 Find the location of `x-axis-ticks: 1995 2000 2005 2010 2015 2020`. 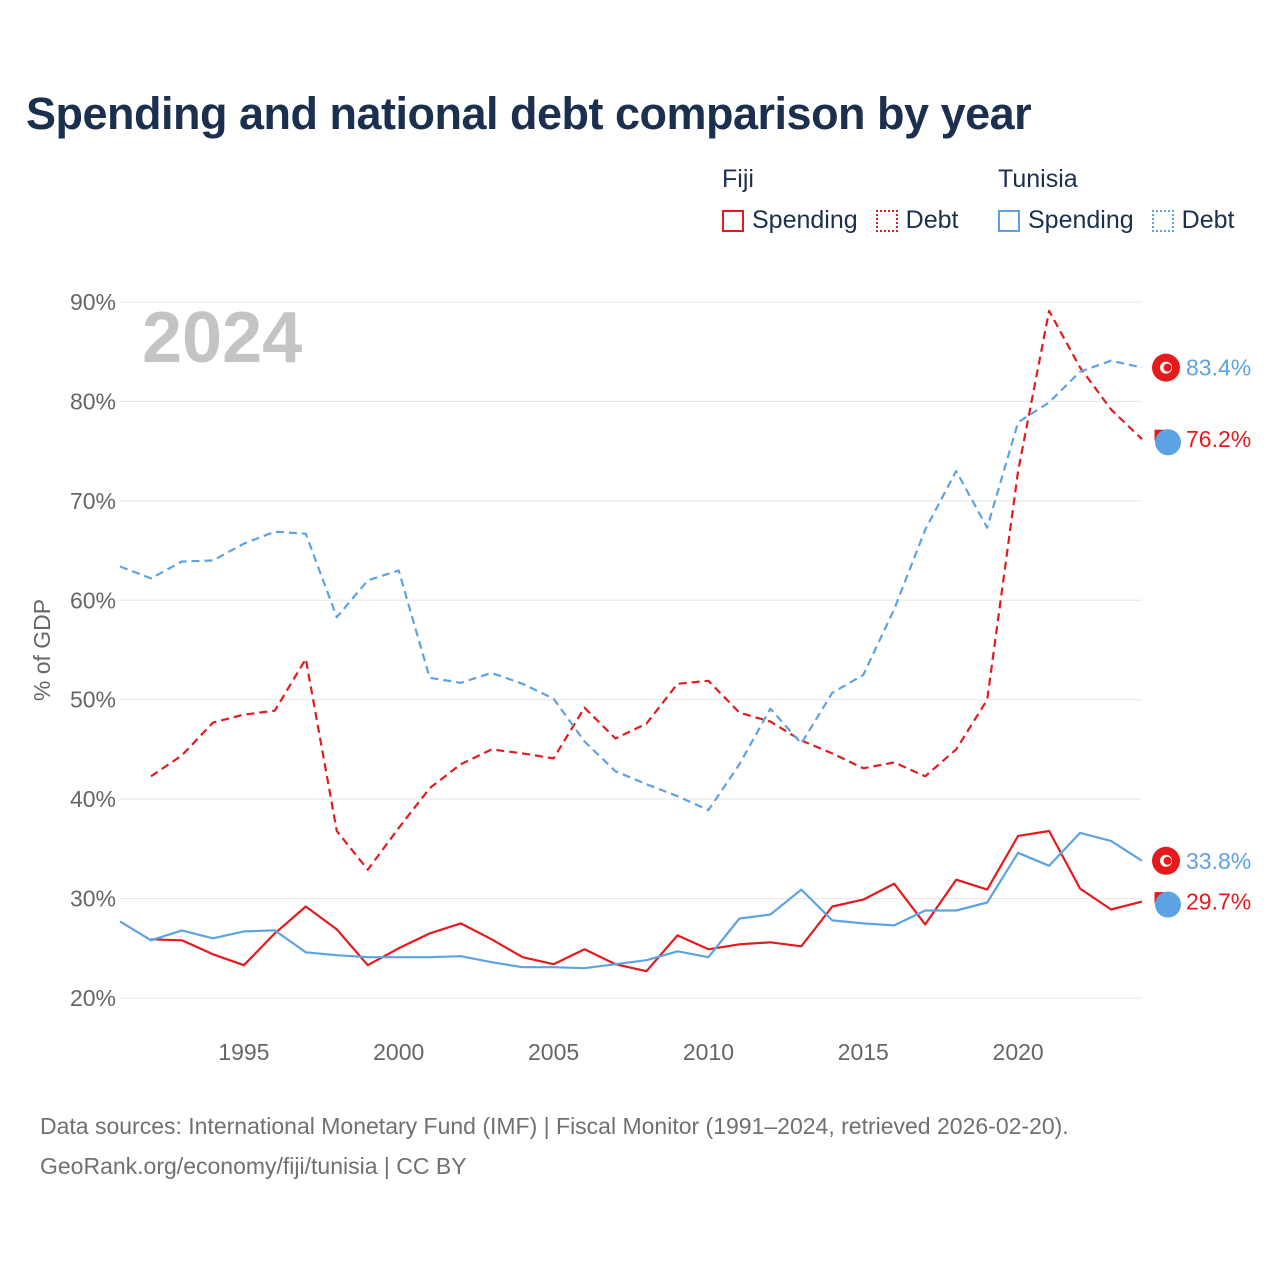

x-axis-ticks: 1995 2000 2005 2010 2015 2020 is located at coordinates (630, 1052).